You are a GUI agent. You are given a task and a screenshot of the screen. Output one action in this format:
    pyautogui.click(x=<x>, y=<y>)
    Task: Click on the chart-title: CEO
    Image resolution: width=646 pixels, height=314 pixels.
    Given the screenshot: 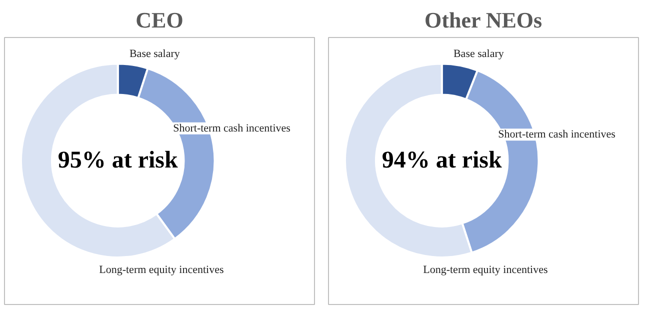 What is the action you would take?
    pyautogui.click(x=160, y=20)
    